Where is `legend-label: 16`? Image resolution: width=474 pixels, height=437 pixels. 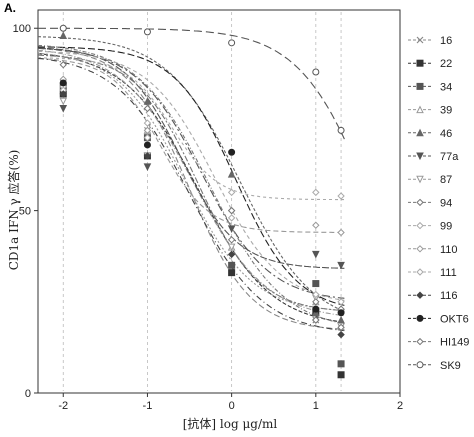 legend-label: 16 is located at coordinates (446, 41).